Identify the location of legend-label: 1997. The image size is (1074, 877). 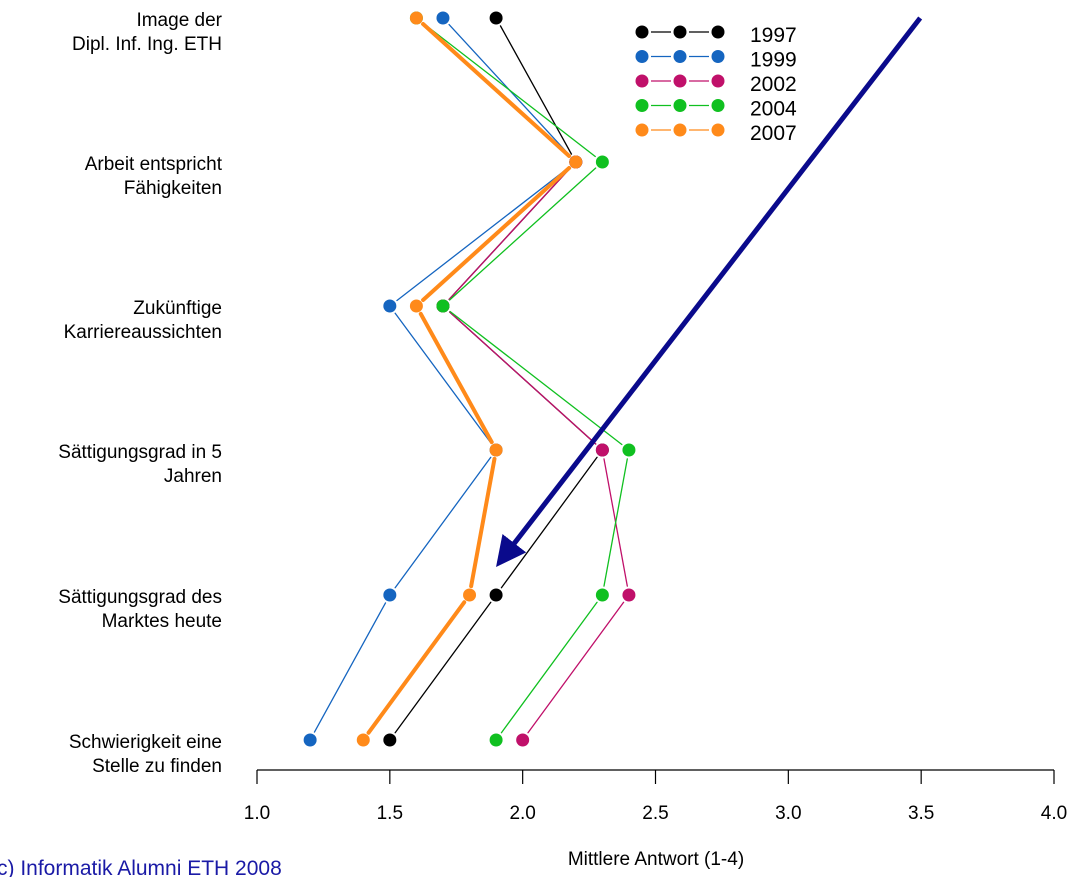
(773, 35).